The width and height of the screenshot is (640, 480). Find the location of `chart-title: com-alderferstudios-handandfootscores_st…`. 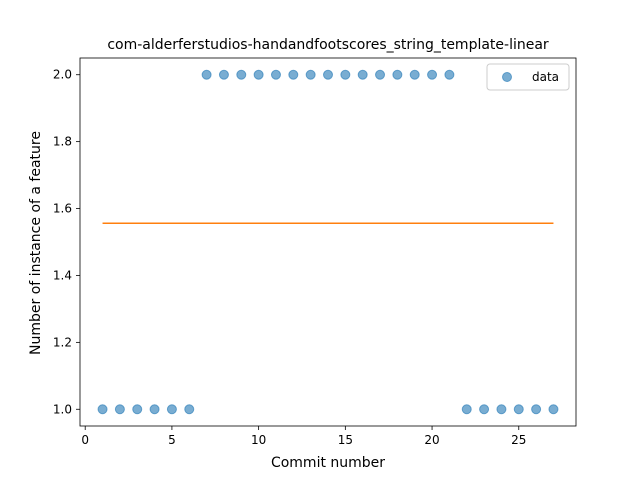

chart-title: com-alderferstudios-handandfootscores_st… is located at coordinates (328, 45).